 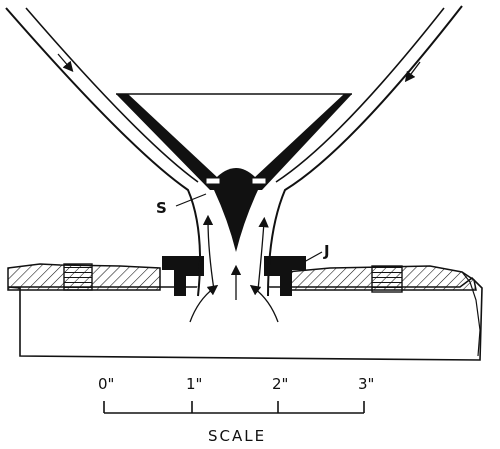 I want to click on callout-joint: J, so click(x=316, y=252).